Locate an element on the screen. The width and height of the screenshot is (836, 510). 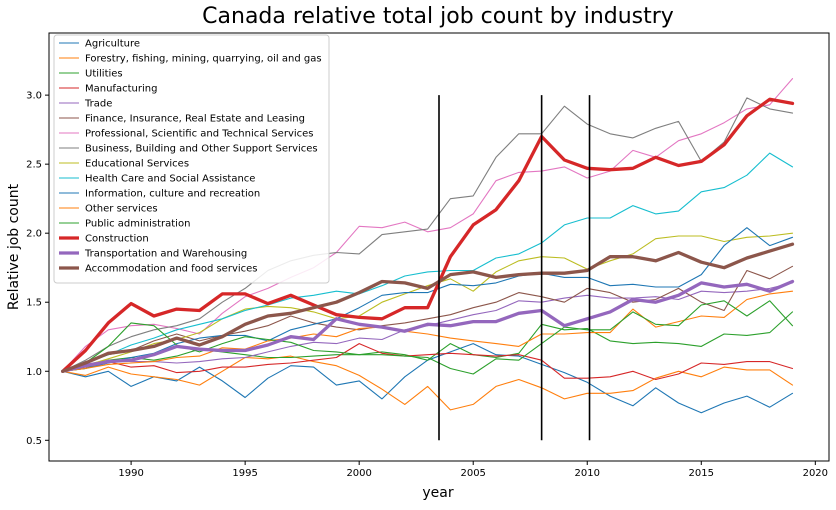
x-tick-label: 2010 is located at coordinates (587, 473).